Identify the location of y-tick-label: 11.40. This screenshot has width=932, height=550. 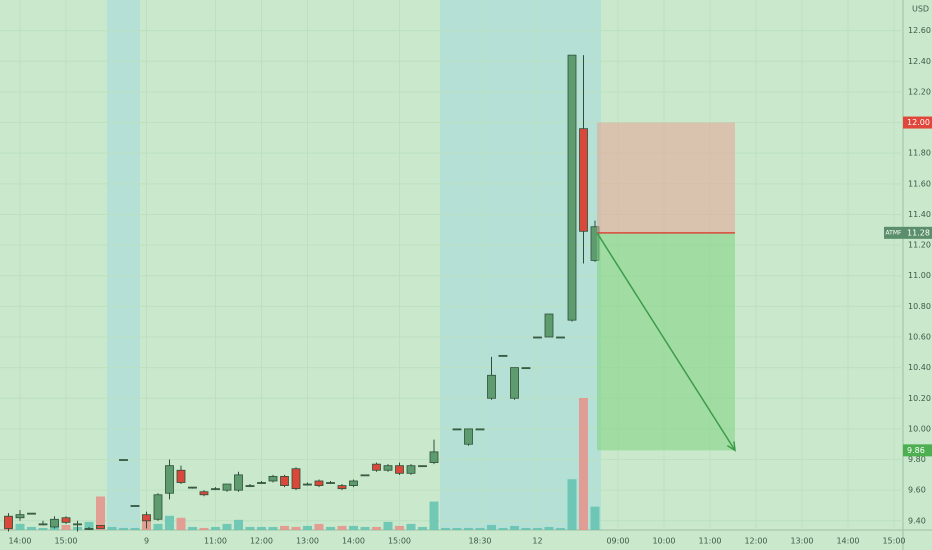
(919, 214).